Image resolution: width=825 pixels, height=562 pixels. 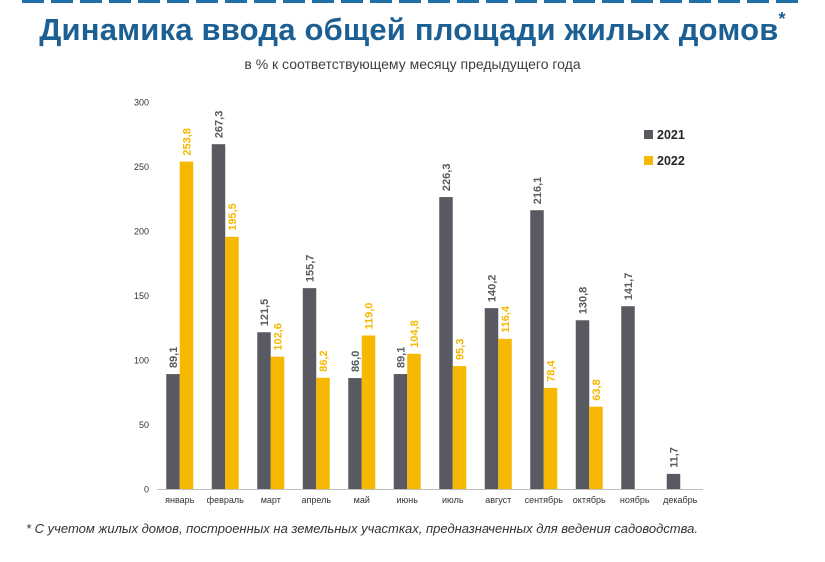 What do you see at coordinates (782, 18) in the screenshot?
I see `title-footnote-mark: *` at bounding box center [782, 18].